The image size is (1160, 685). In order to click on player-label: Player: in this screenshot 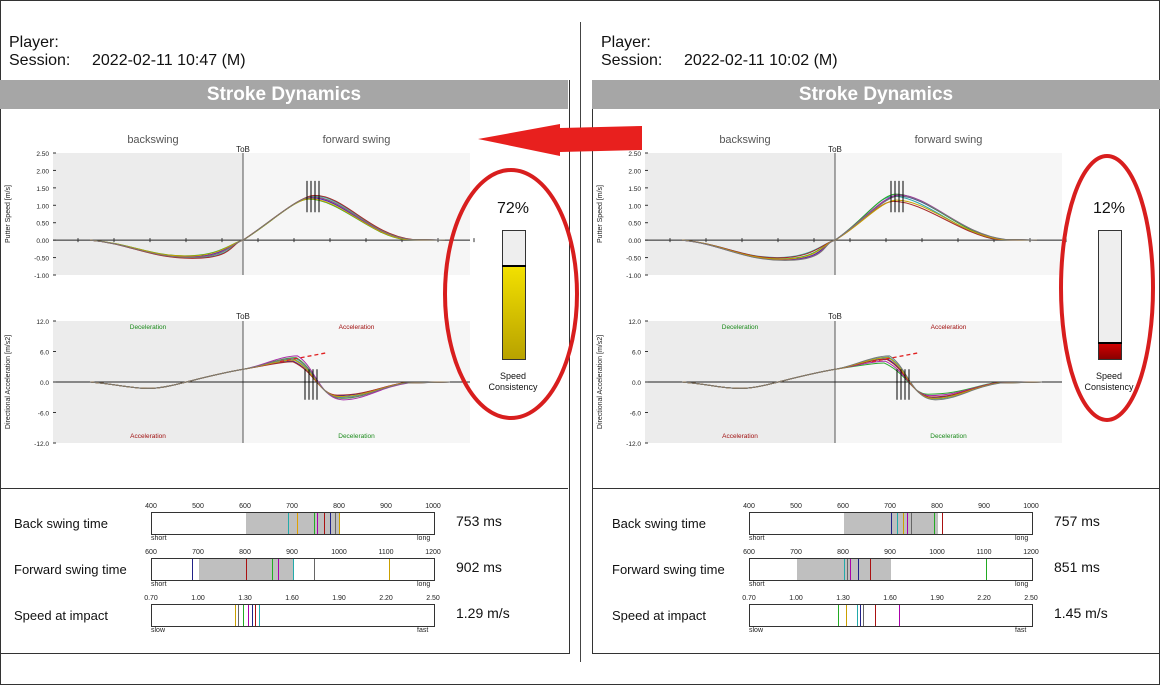, I will do `click(626, 42)`.